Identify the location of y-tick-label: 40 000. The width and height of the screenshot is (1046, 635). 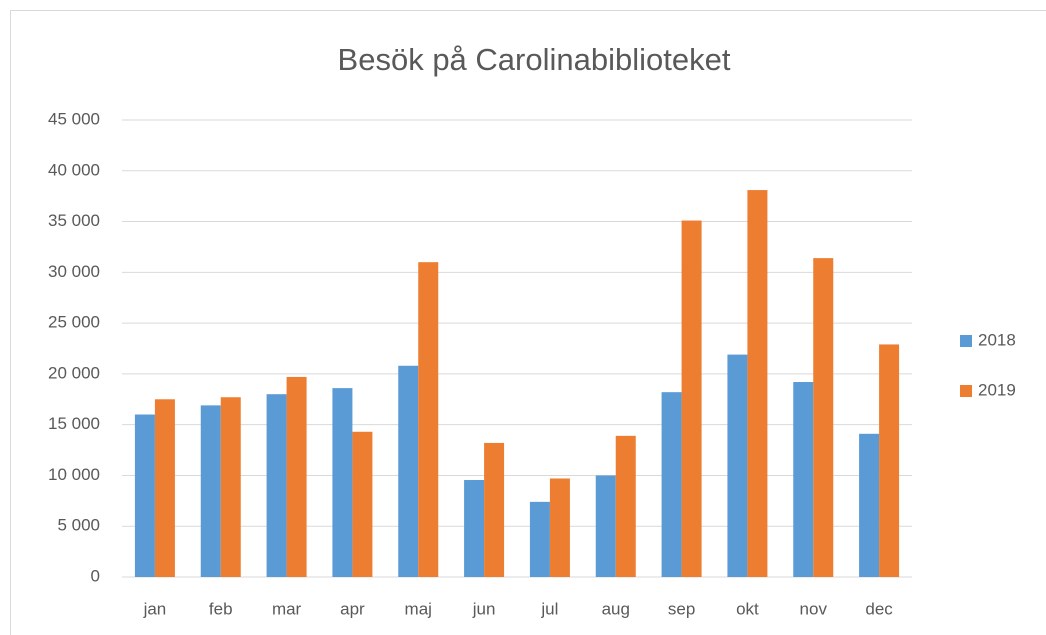
(74, 169).